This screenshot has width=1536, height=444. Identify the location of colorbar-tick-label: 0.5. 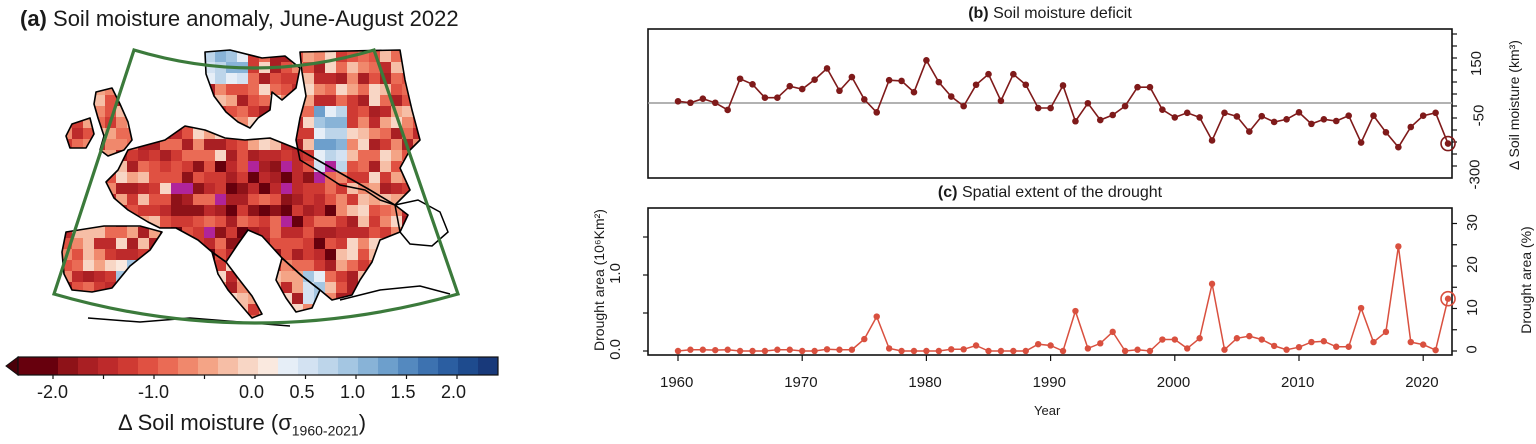
(302, 392).